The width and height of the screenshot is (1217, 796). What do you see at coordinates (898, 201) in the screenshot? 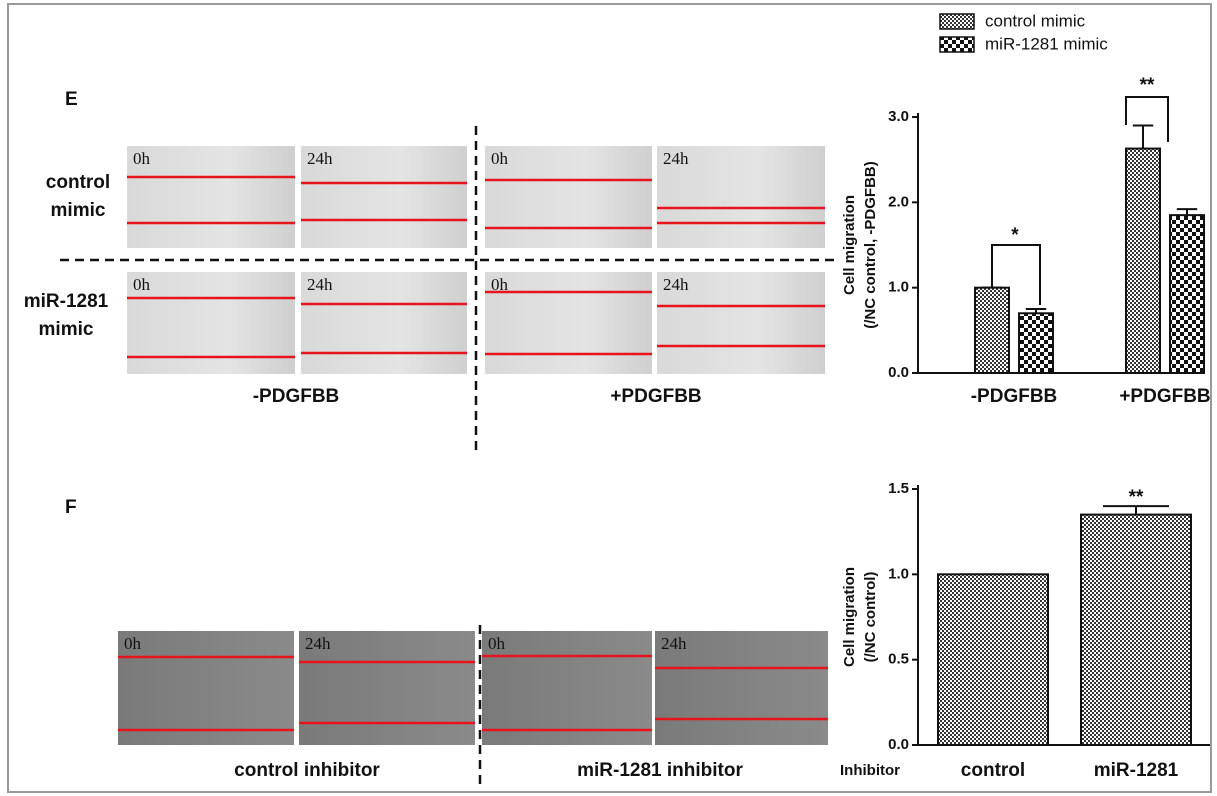
I see `y-tick-label: 2.0` at bounding box center [898, 201].